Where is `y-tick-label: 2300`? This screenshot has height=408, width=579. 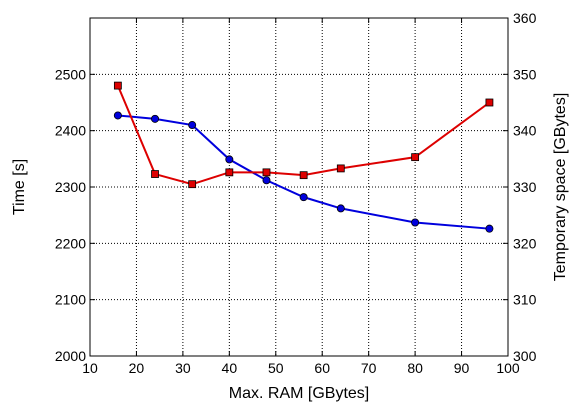
y-tick-label: 2300 is located at coordinates (70, 187).